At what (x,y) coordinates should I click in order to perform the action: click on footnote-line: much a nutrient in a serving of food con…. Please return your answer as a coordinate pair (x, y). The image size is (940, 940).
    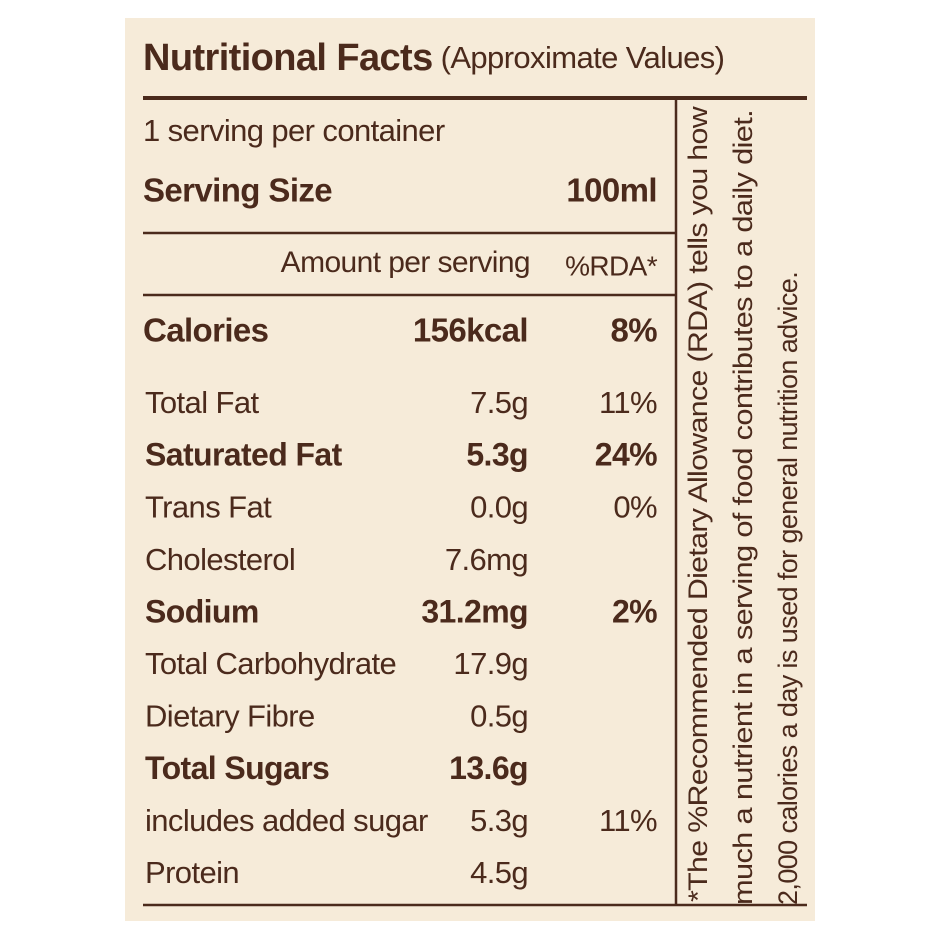
    Looking at the image, I should click on (743, 507).